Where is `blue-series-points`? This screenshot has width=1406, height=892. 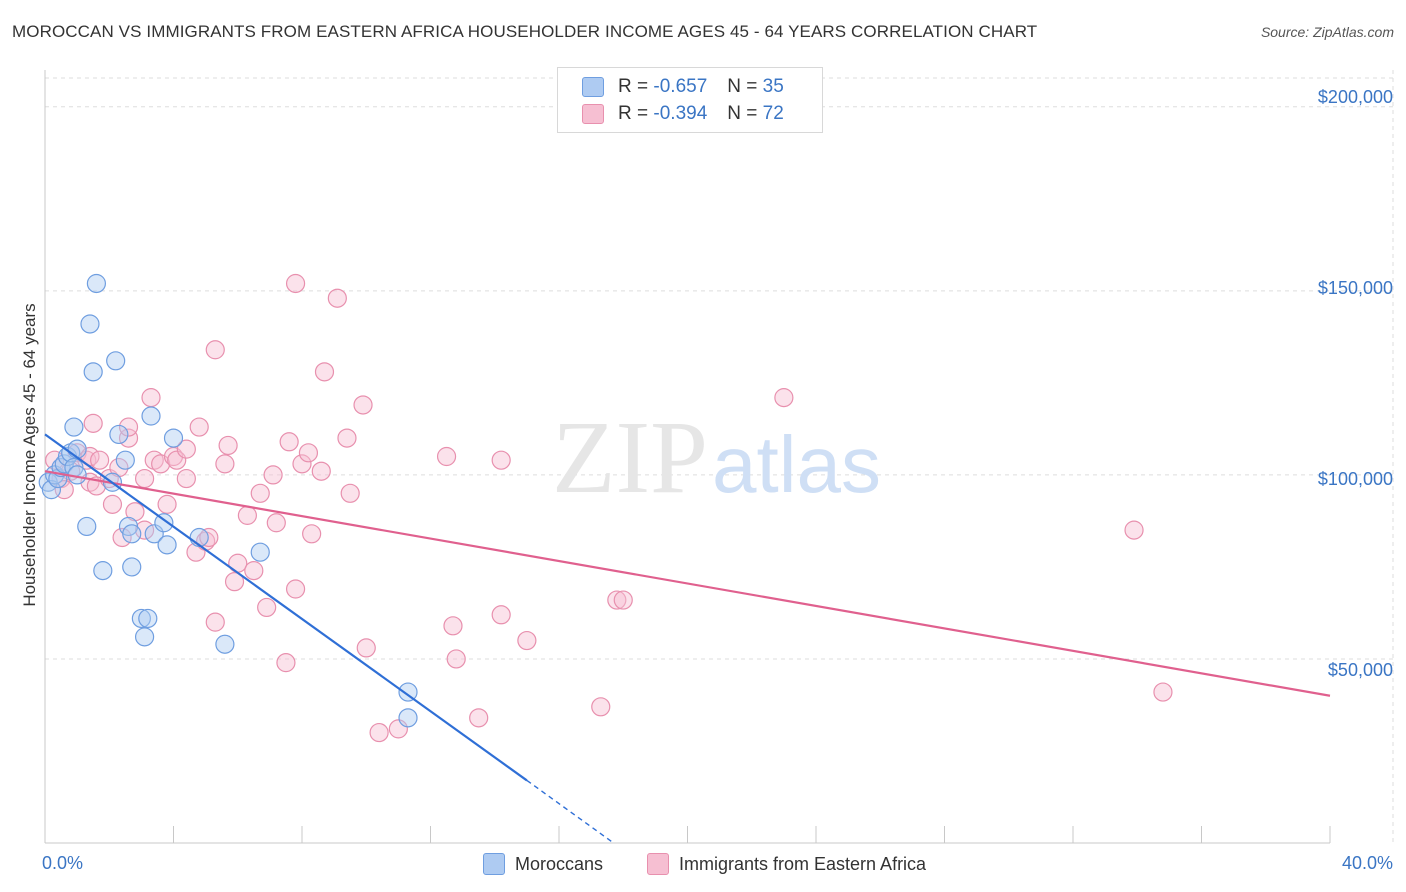 blue-series-points is located at coordinates (228, 500).